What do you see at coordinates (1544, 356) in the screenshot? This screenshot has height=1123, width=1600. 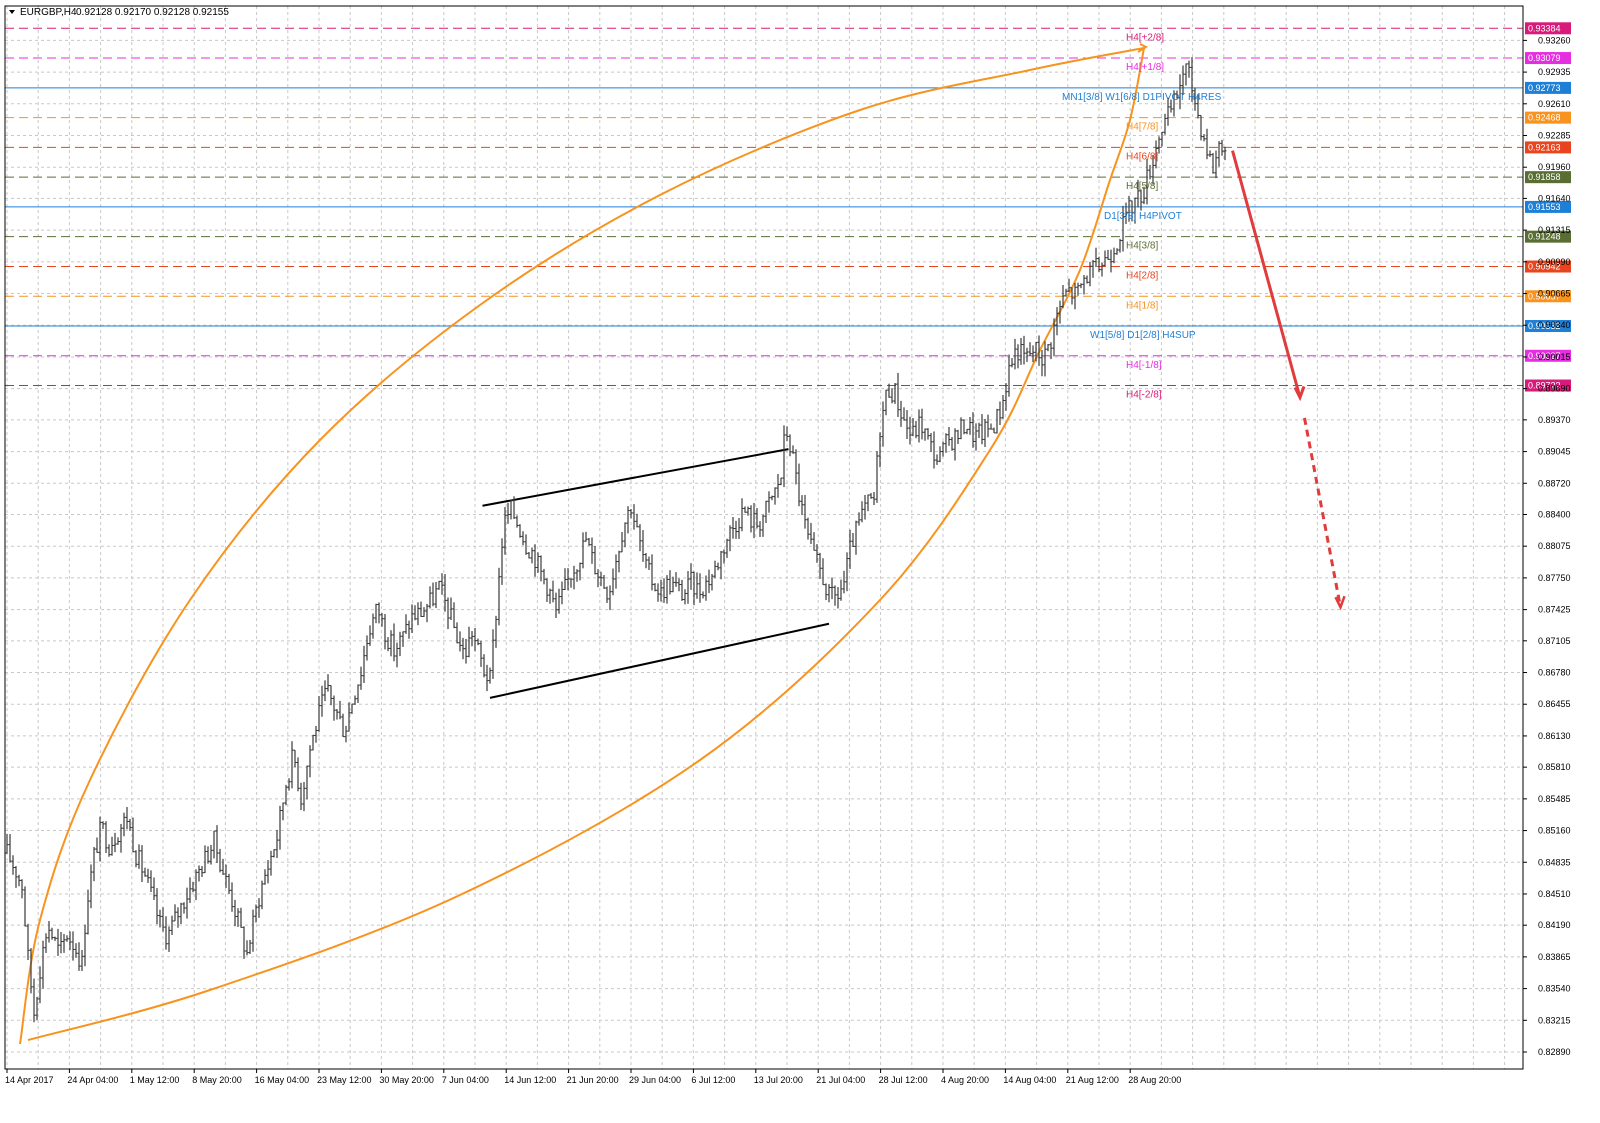 I see `level-price-tag-text: 0.90027` at bounding box center [1544, 356].